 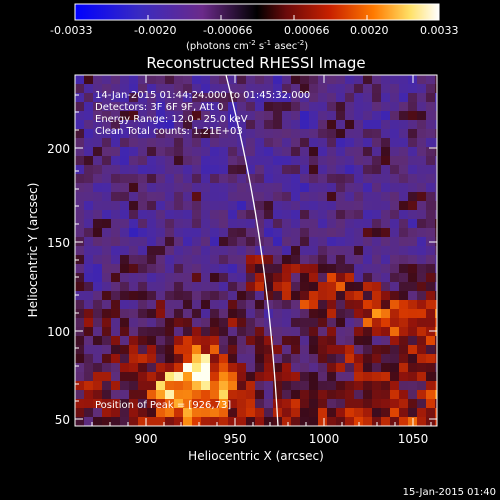 What do you see at coordinates (439, 30) in the screenshot?
I see `colorbar-tick-label: 0.0033` at bounding box center [439, 30].